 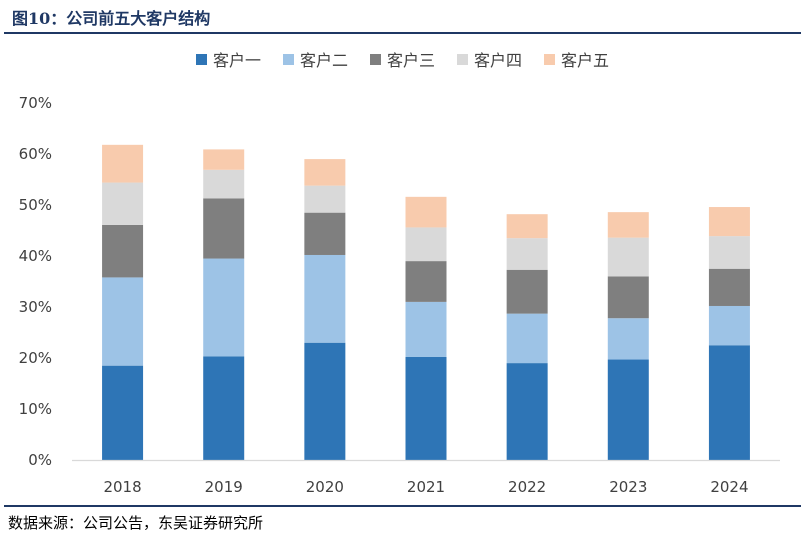 I want to click on x-tick-label: 2022, so click(x=527, y=487).